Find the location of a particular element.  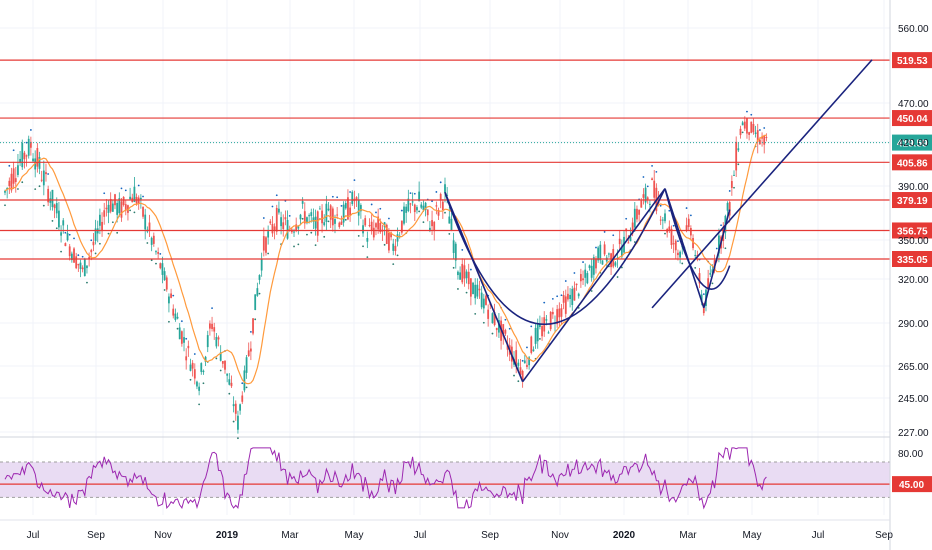

price-tick-label: 470.00 is located at coordinates (913, 104).